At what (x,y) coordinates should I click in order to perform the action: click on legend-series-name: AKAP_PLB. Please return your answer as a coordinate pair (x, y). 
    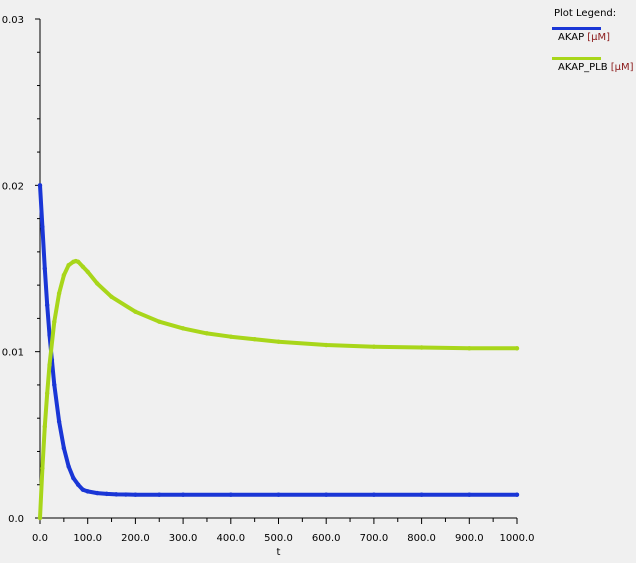
    Looking at the image, I should click on (583, 67).